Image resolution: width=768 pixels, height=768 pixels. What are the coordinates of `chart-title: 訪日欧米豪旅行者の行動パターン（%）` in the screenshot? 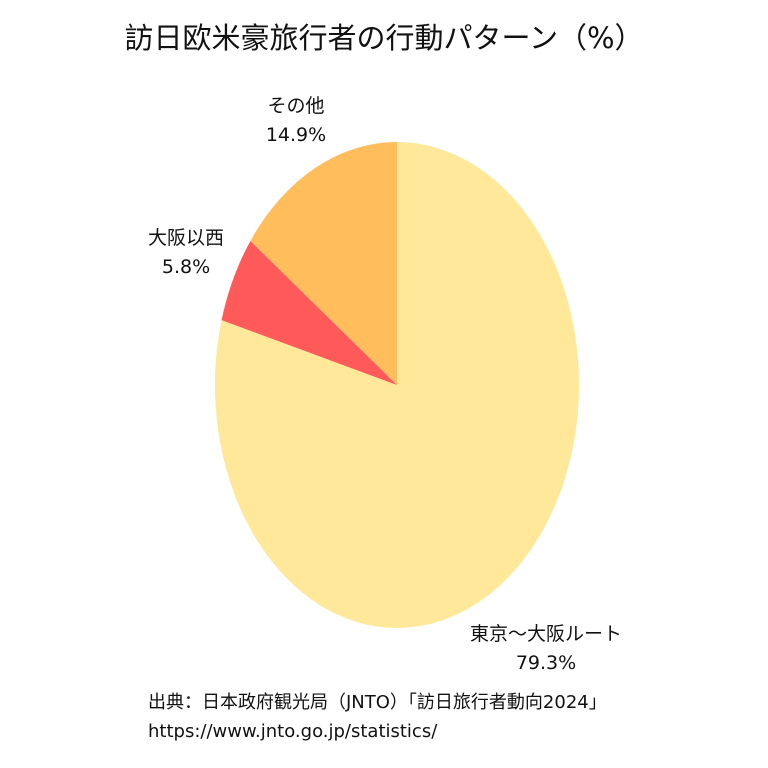 It's located at (384, 38).